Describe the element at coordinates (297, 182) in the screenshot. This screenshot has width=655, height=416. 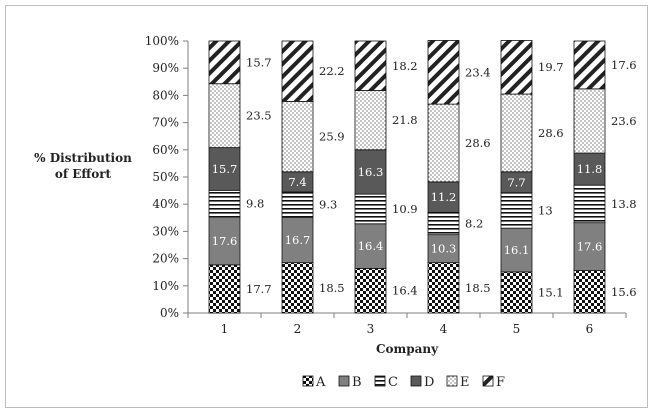
I see `data-label: 7.4` at that location.